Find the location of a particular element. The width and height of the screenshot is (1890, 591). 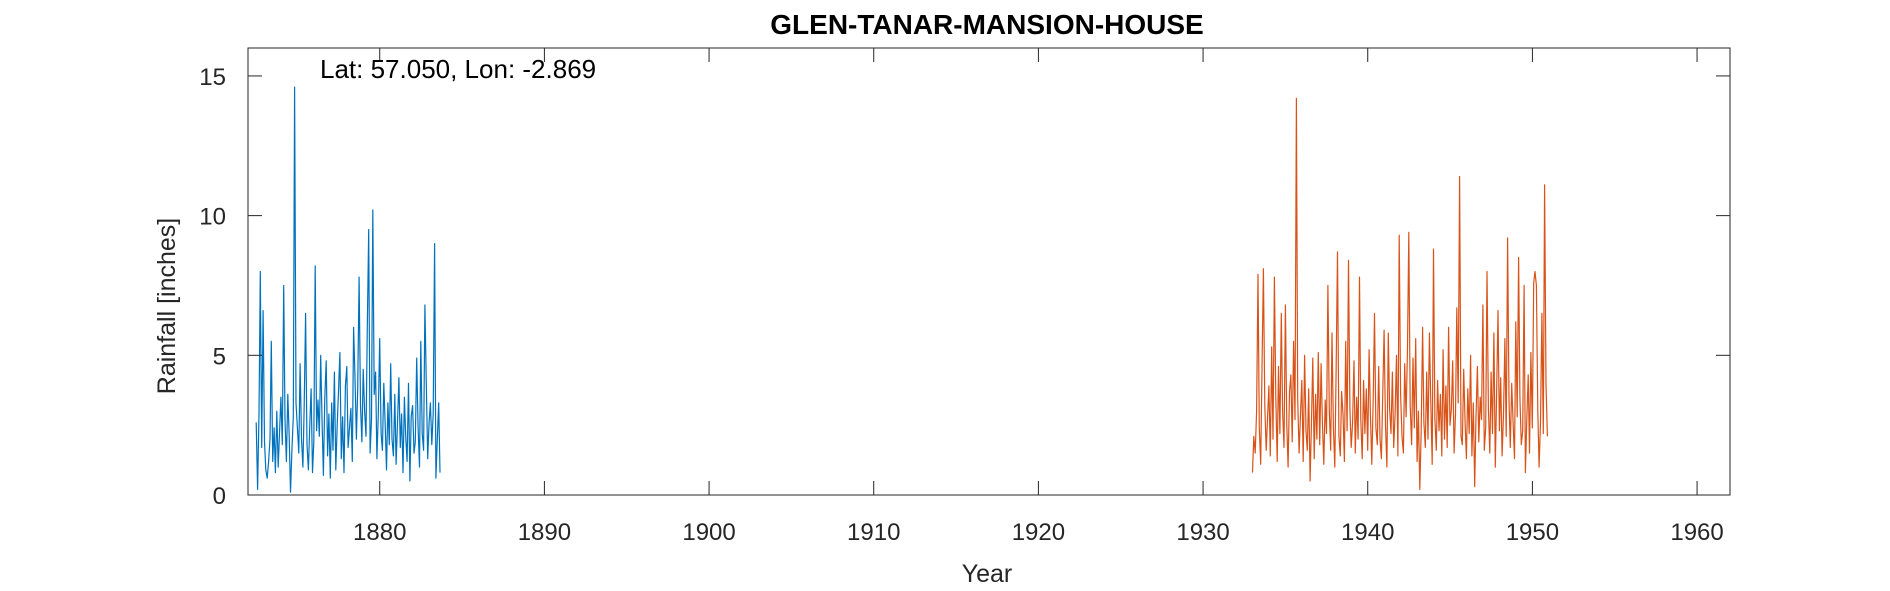

x-tick-label: 1950 is located at coordinates (1532, 532).